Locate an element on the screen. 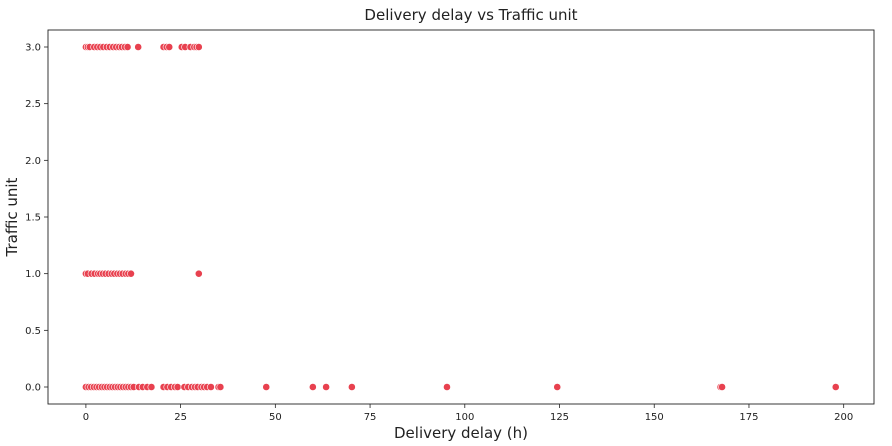 This screenshot has height=446, width=892. y-tick-label: 0.0 is located at coordinates (33, 388).